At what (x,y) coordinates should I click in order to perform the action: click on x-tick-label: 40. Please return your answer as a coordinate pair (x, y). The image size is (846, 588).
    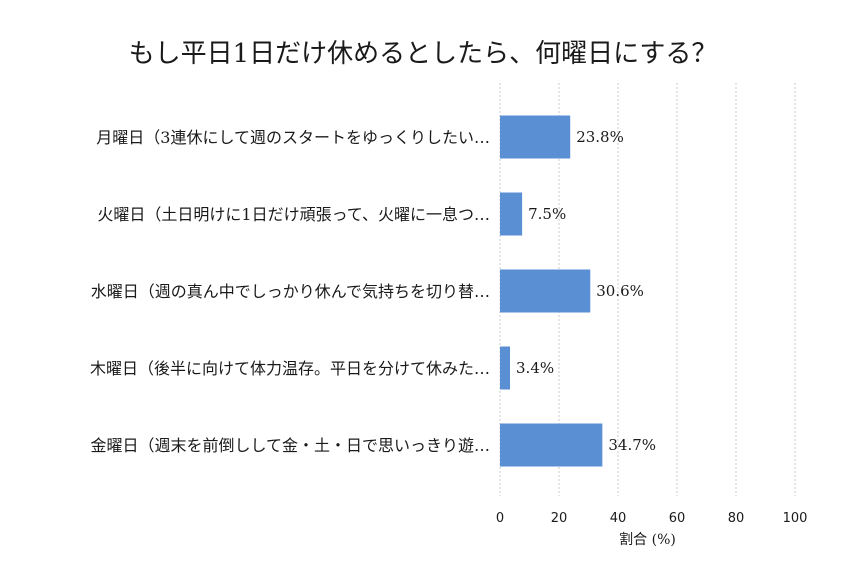
    Looking at the image, I should click on (618, 518).